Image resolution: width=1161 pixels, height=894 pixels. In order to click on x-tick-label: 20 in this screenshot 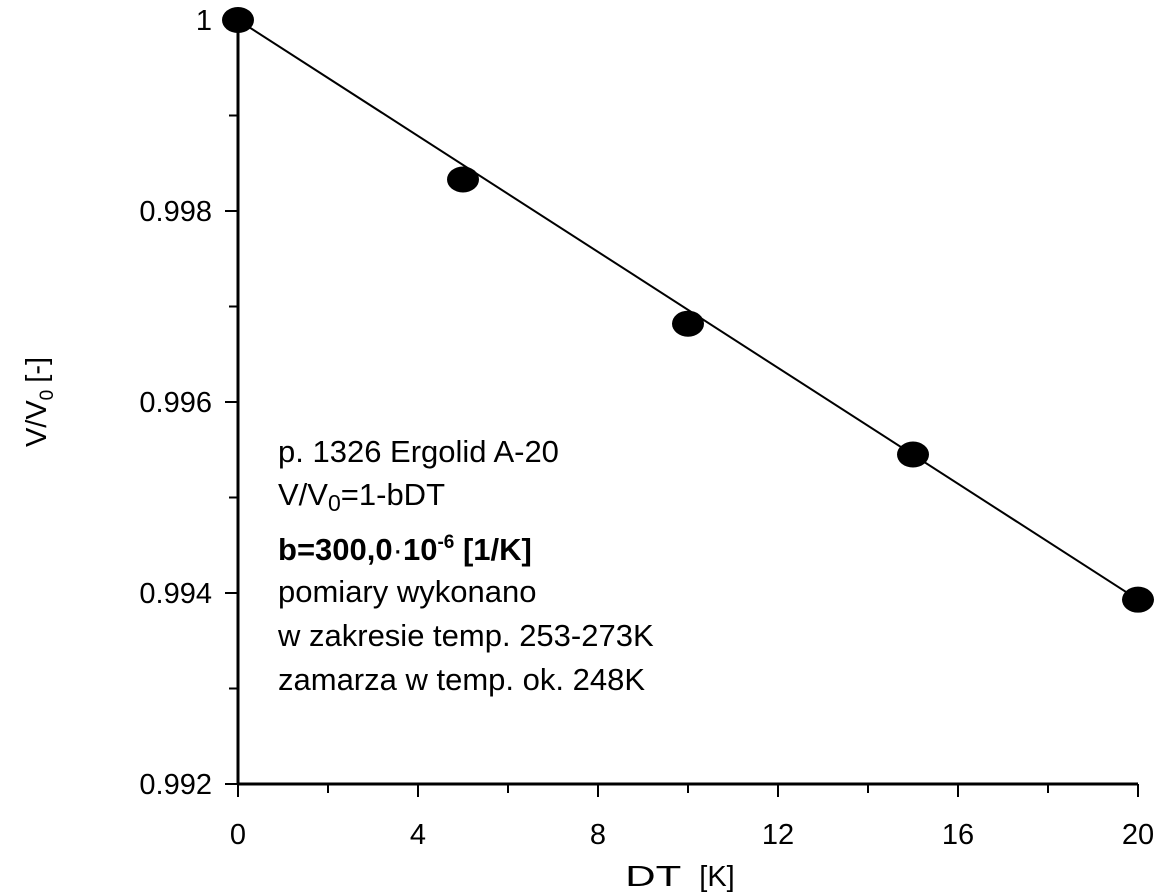, I will do `click(1138, 835)`.